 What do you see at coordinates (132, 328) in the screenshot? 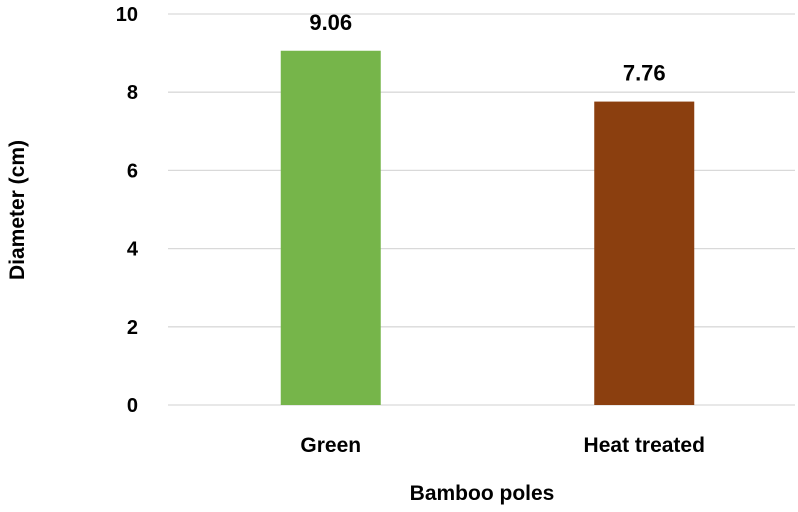
I see `y-tick-label: 2` at bounding box center [132, 328].